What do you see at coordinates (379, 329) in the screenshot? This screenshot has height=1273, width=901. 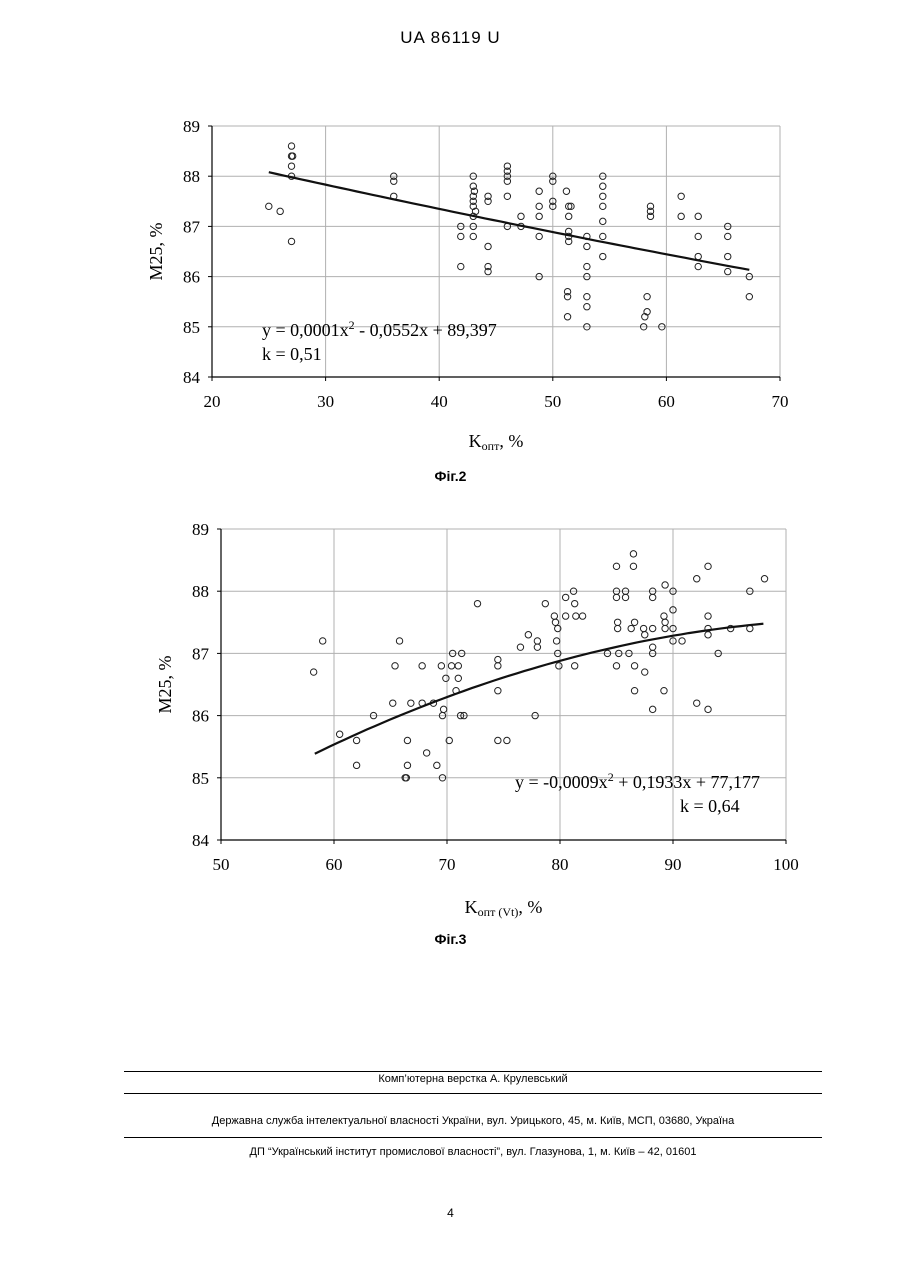 I see `equation-annotation: y = 0,0001x2 - 0,0552x + 89,397` at bounding box center [379, 329].